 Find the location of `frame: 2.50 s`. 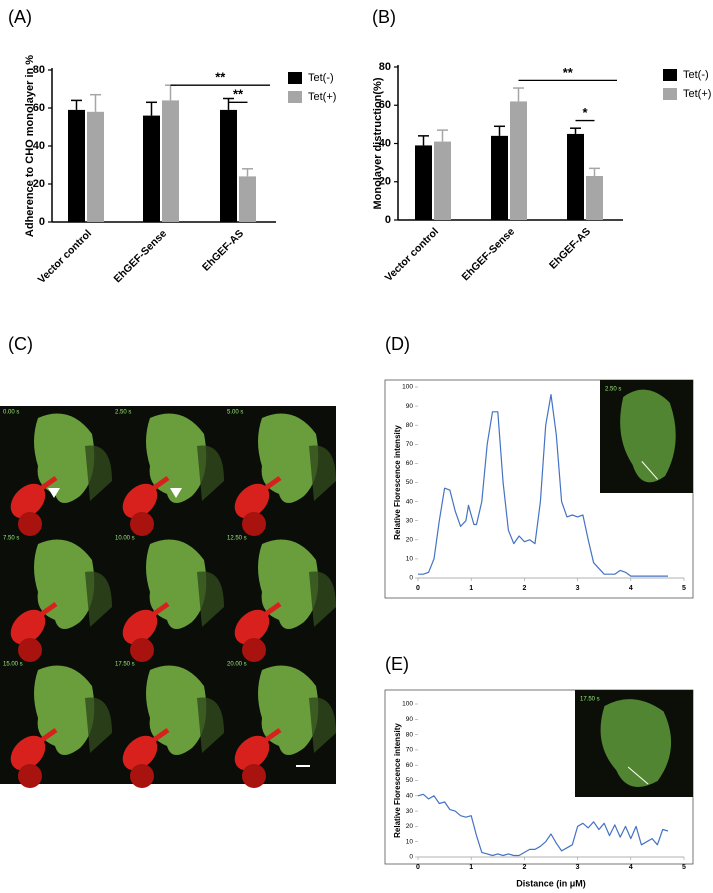

frame: 2.50 s is located at coordinates (169, 473).